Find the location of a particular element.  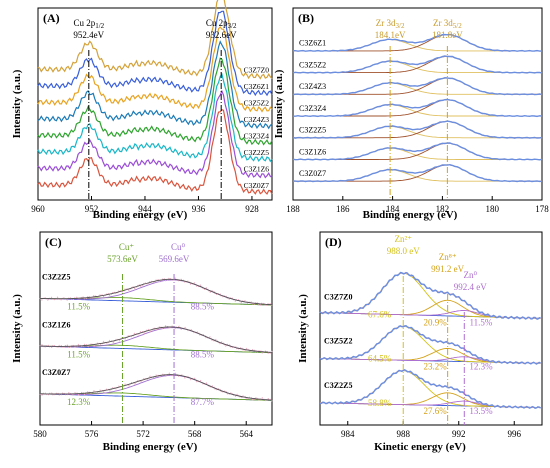

series-label: C3Z4Z3 is located at coordinates (257, 119).